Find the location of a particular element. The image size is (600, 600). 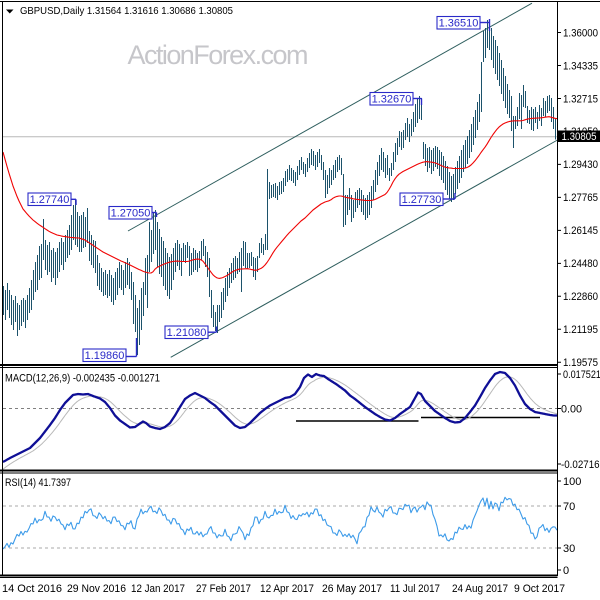

svg-text: ActionForex.com is located at coordinates (218, 55).